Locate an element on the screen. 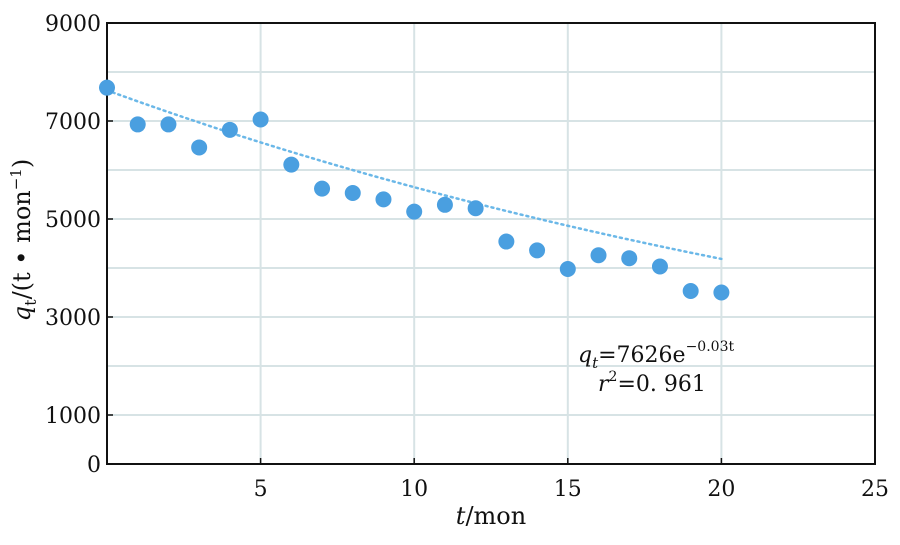  y-tick-label: 0 is located at coordinates (94, 465).